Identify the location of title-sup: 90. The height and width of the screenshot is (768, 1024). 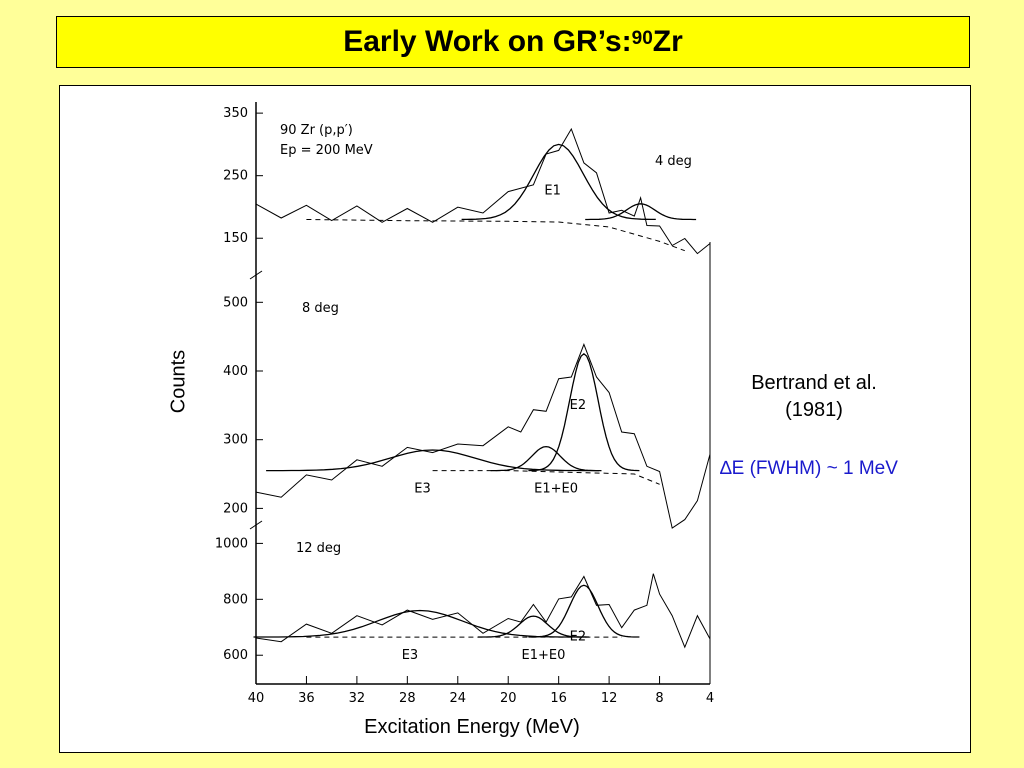
(642, 38).